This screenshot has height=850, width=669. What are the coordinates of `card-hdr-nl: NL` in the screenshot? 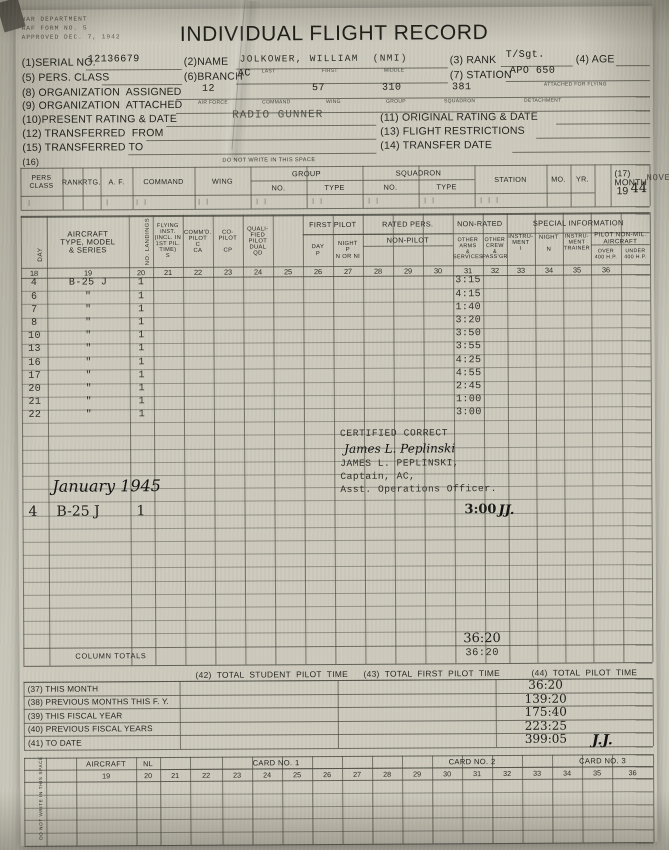 It's located at (148, 763).